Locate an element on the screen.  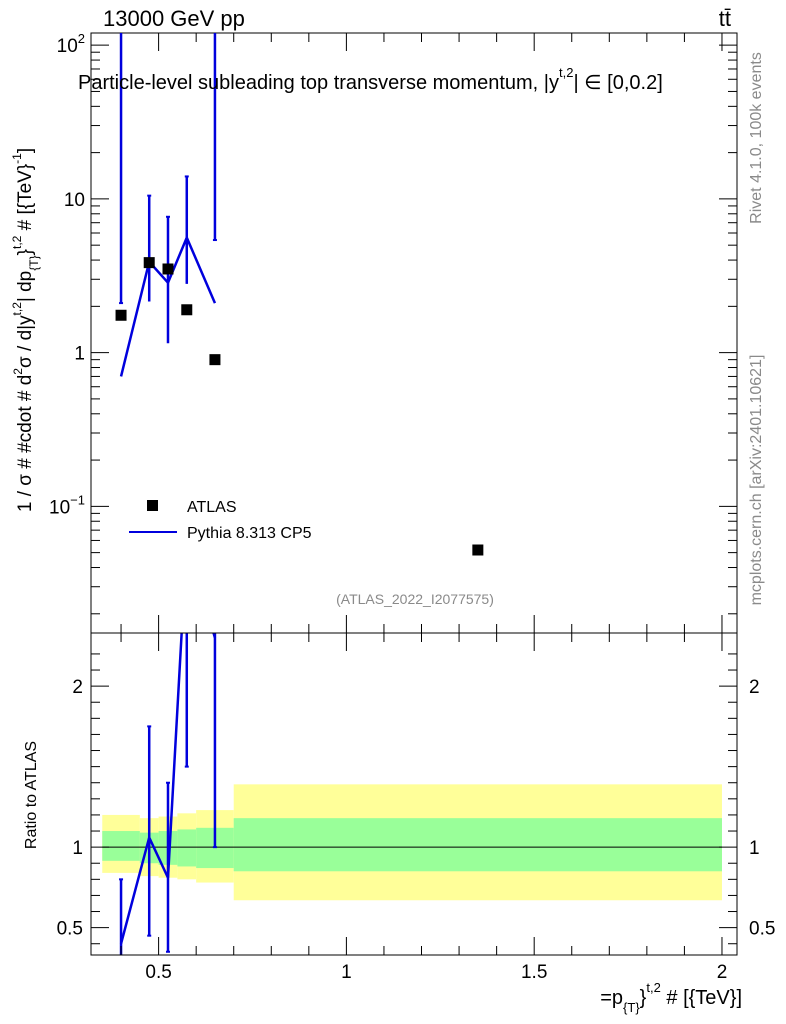
ratio-y-tick-label-left: 2 is located at coordinates (77, 687).